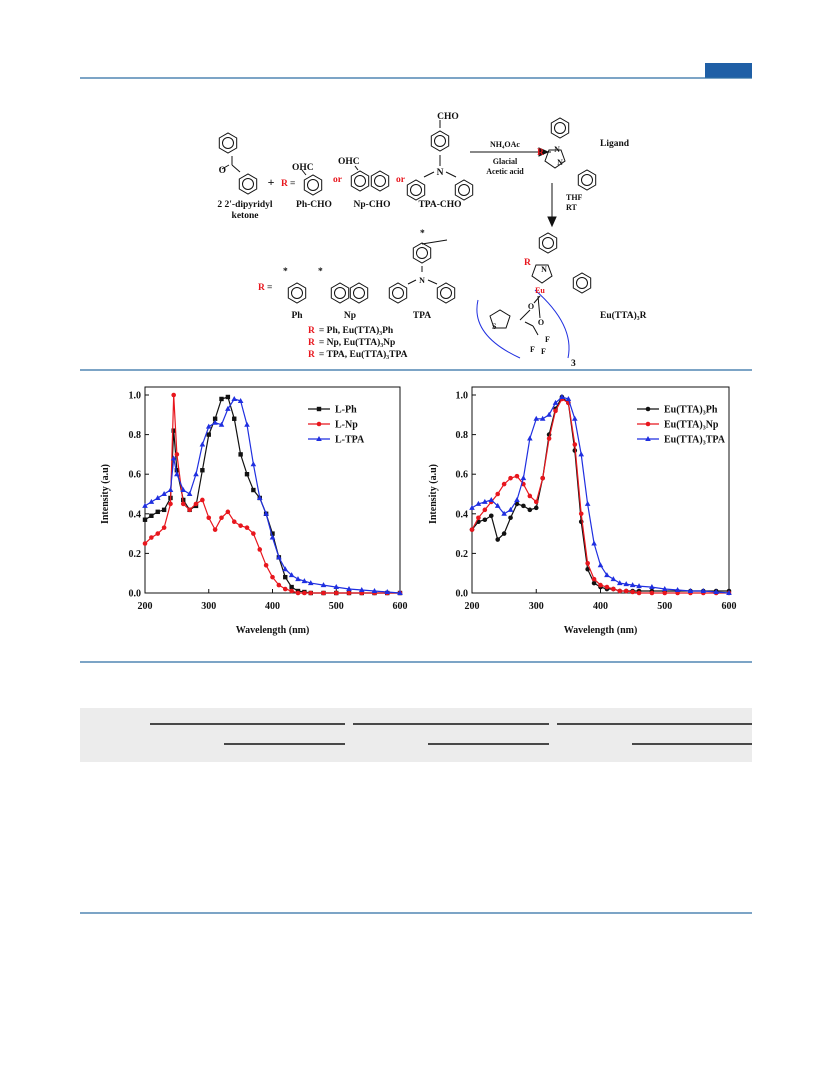  What do you see at coordinates (400, 606) in the screenshot?
I see `x-tick-label: 600` at bounding box center [400, 606].